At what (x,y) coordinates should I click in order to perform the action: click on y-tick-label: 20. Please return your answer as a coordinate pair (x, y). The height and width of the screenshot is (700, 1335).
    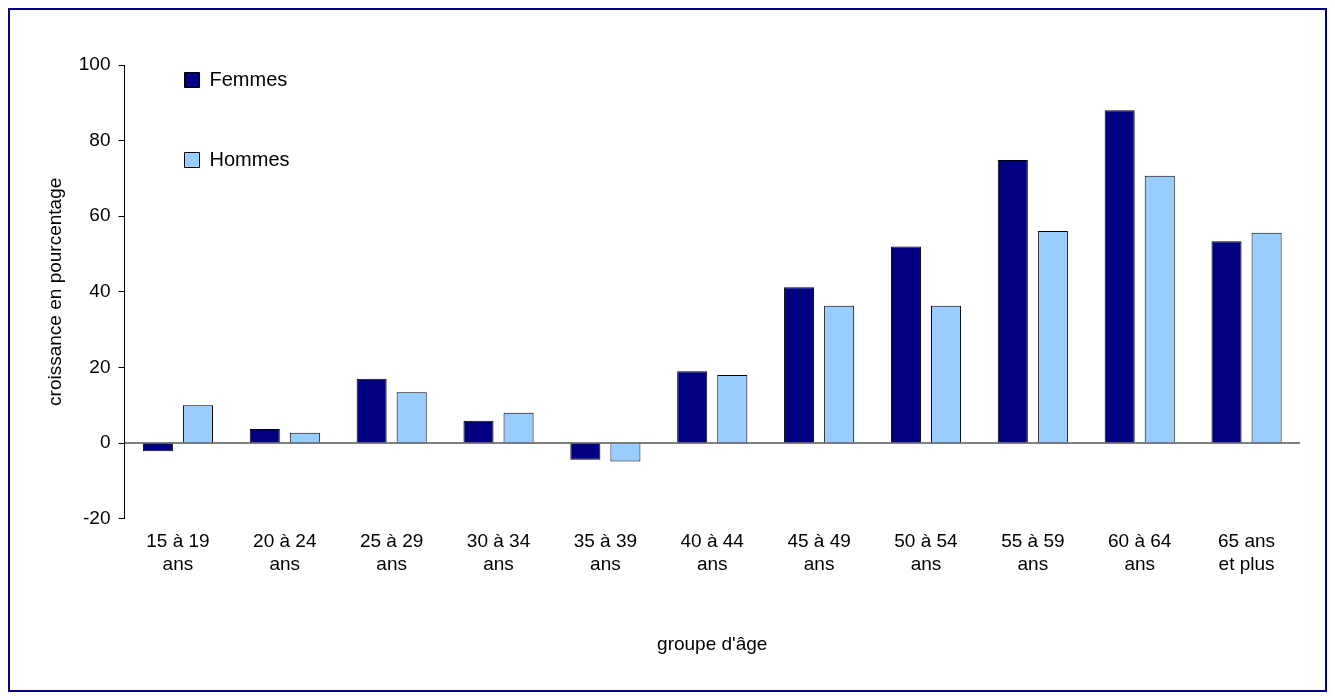
    Looking at the image, I should click on (100, 366).